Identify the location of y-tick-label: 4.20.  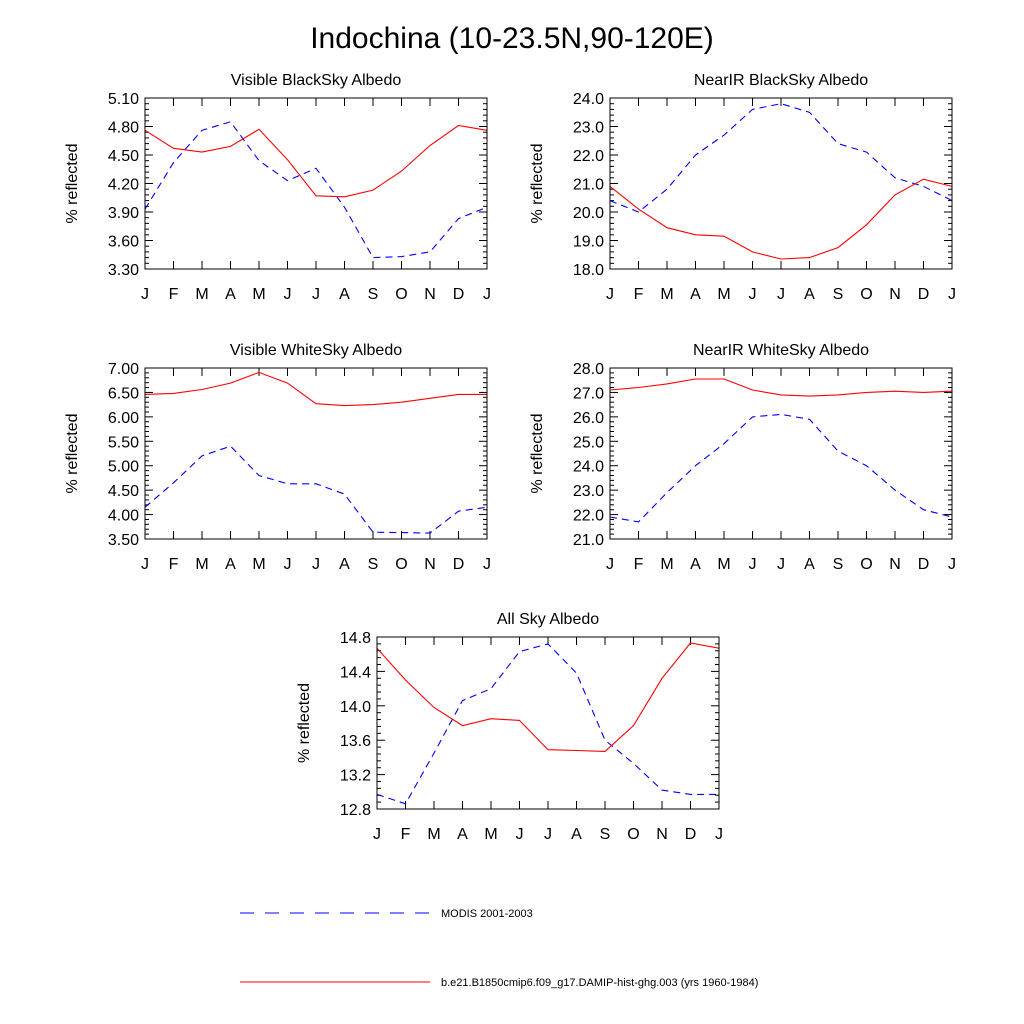
(123, 185).